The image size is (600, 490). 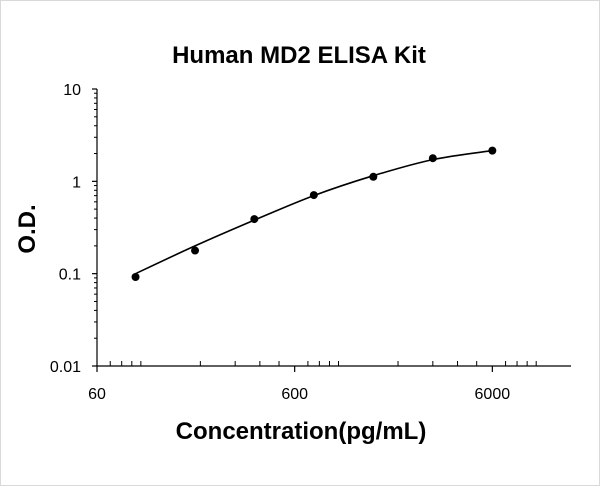 What do you see at coordinates (27, 228) in the screenshot?
I see `y-axis-title: O.D.` at bounding box center [27, 228].